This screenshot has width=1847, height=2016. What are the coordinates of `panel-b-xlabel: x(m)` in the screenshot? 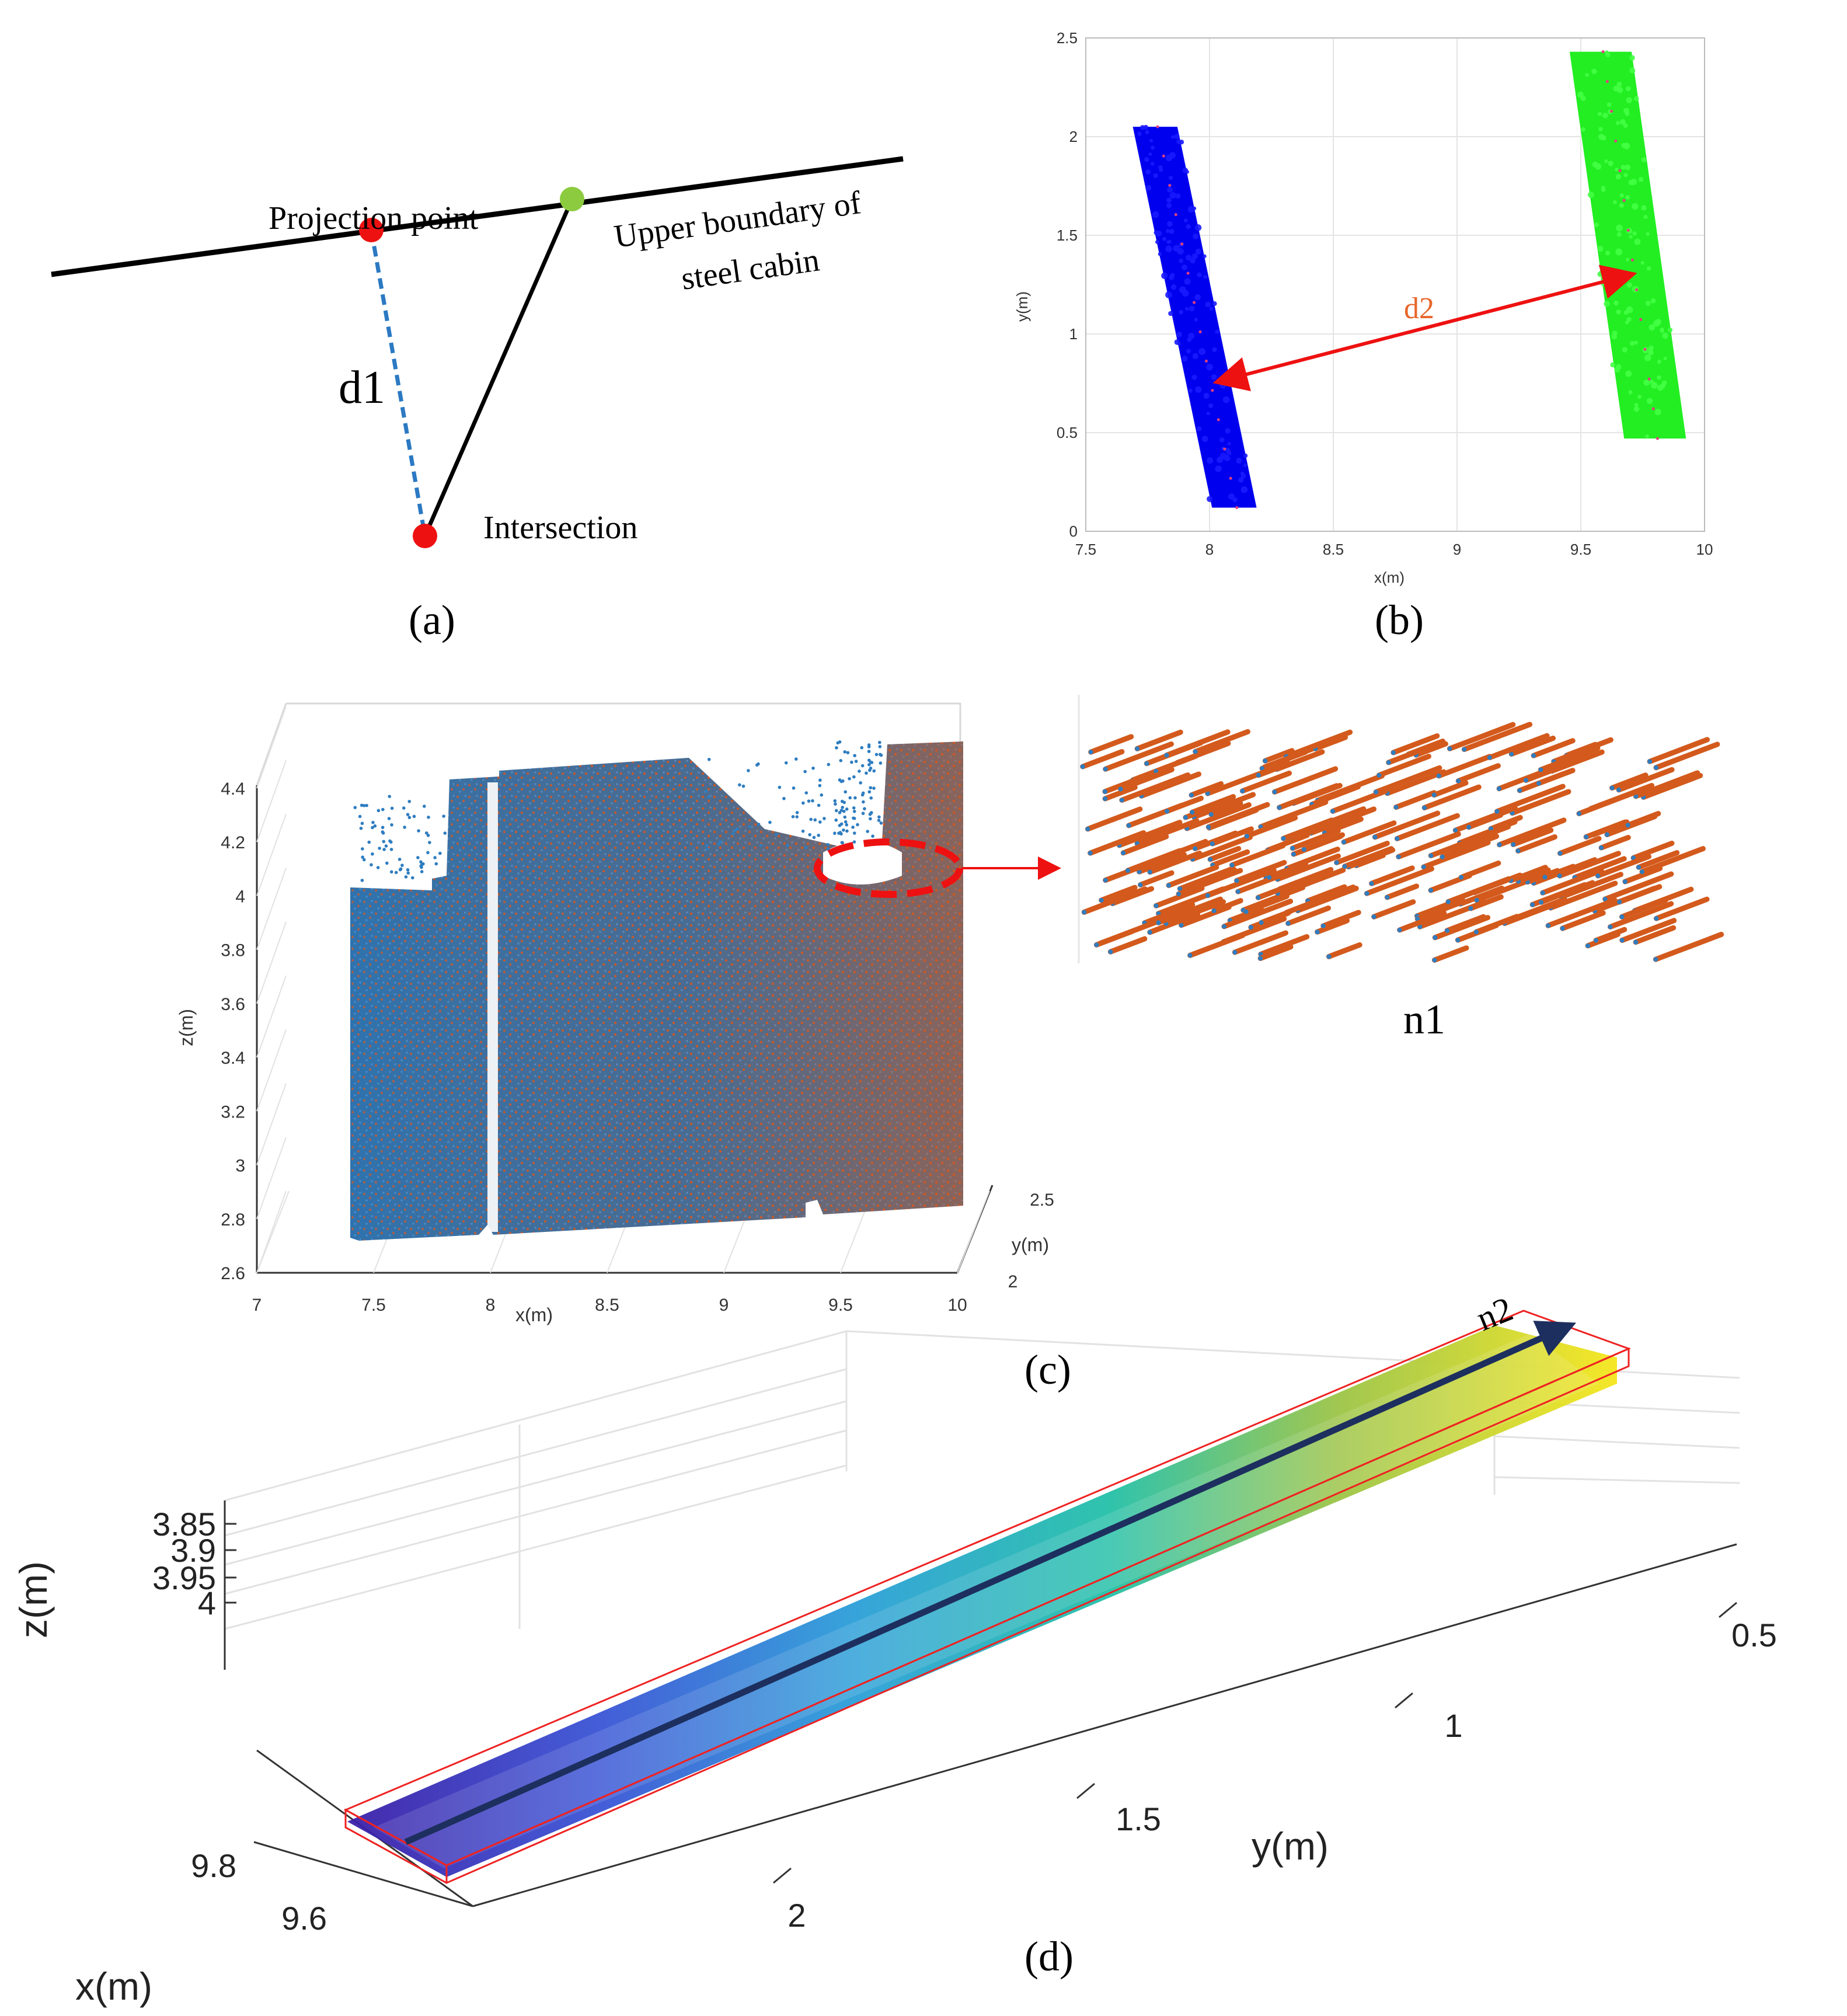 It's located at (1389, 577).